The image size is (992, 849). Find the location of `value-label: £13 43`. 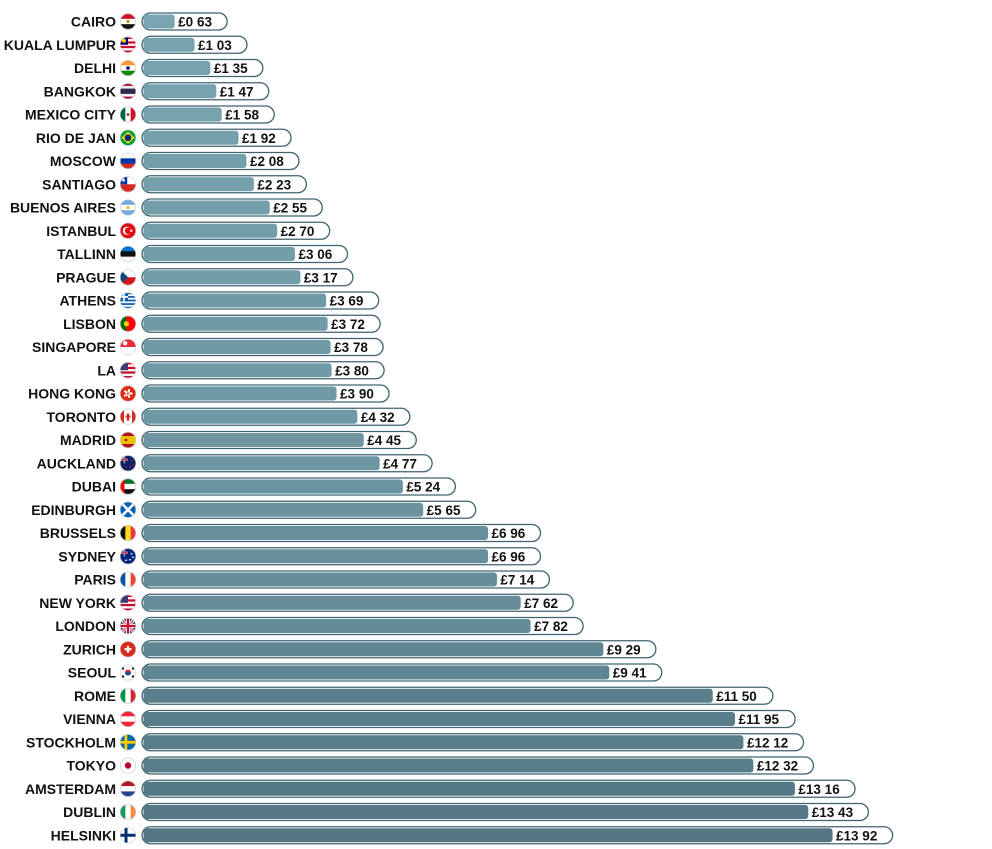

value-label: £13 43 is located at coordinates (833, 812).